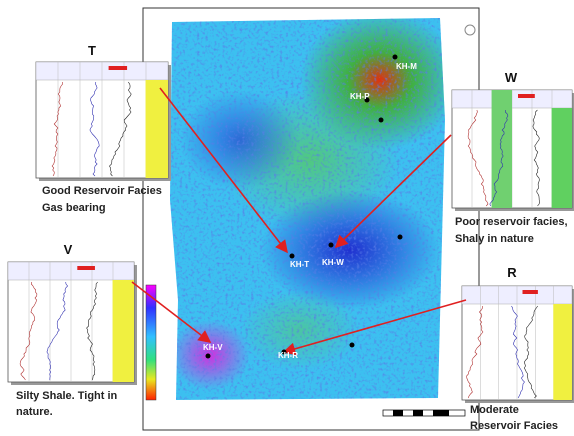 The image size is (574, 436). Describe the element at coordinates (360, 96) in the screenshot. I see `well-label: KH-P` at that location.